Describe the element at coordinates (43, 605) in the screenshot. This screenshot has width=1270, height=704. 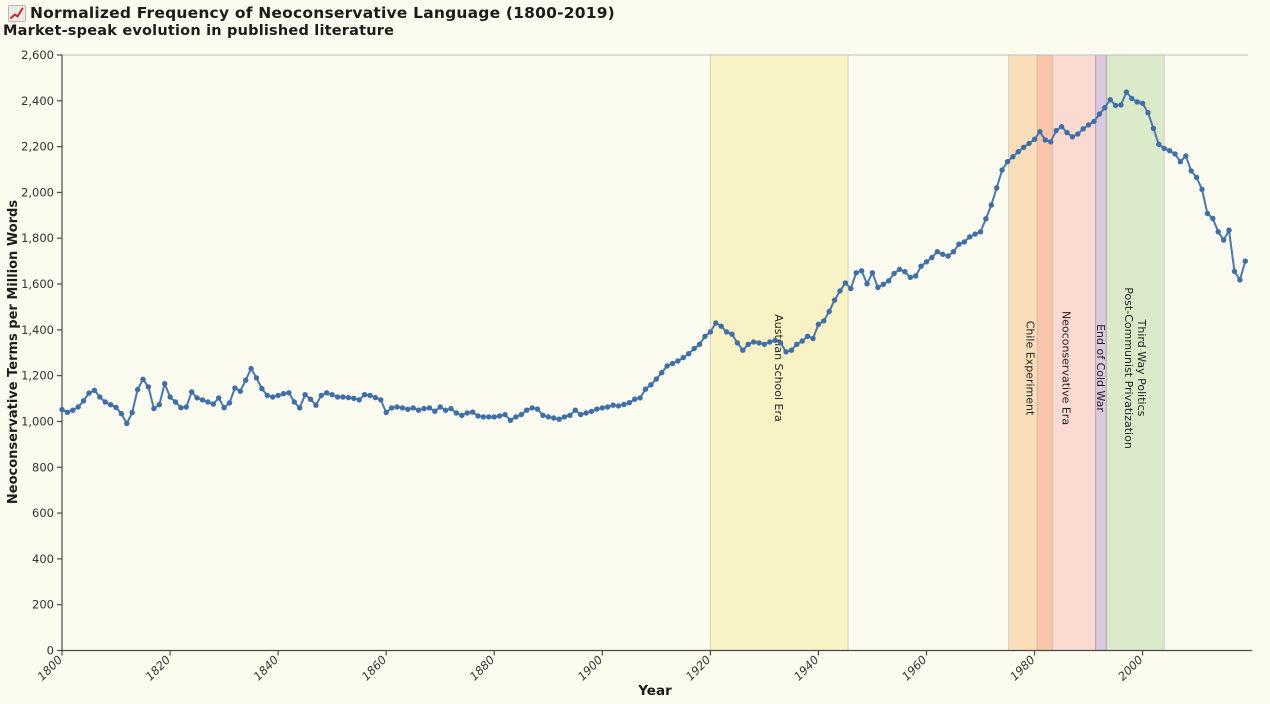
I see `y-tick-label: 200` at that location.